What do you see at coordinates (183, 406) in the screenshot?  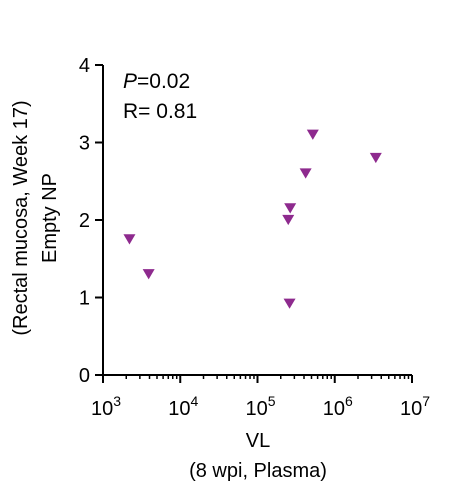 I see `x-tick-label: 10⁴` at bounding box center [183, 406].